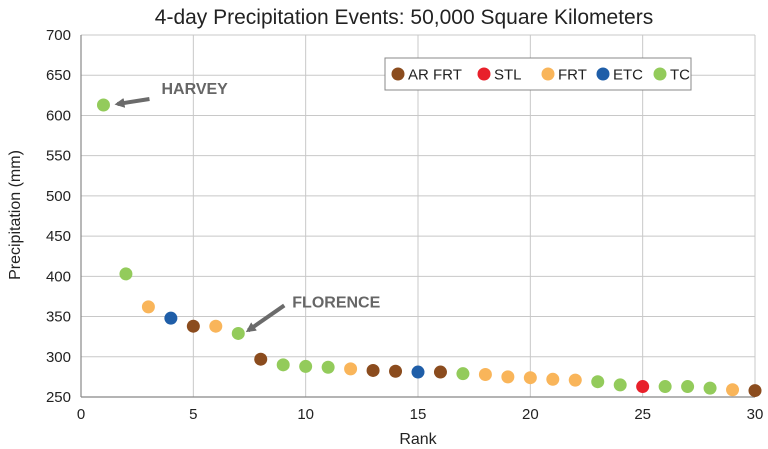 The height and width of the screenshot is (449, 768). Describe the element at coordinates (58, 357) in the screenshot. I see `y-tick-label: 300` at that location.